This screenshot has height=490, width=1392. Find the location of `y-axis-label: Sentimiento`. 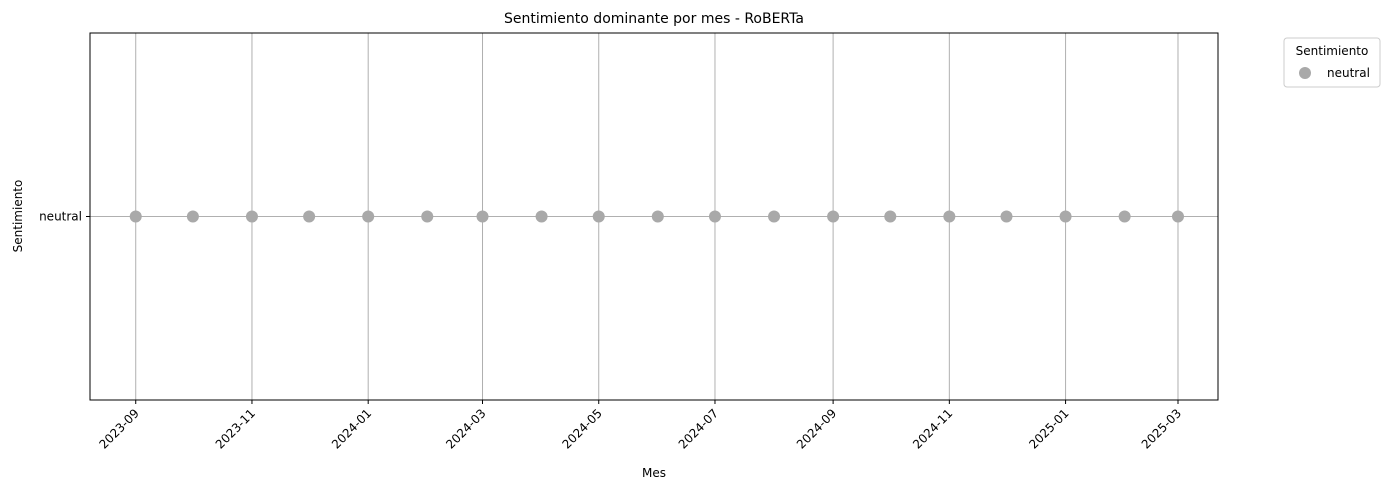

y-axis-label: Sentimiento is located at coordinates (18, 216).